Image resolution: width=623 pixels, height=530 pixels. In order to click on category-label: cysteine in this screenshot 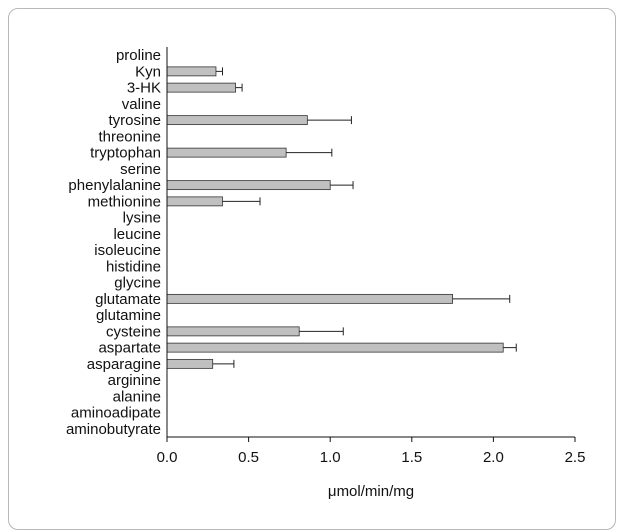, I will do `click(133, 331)`.